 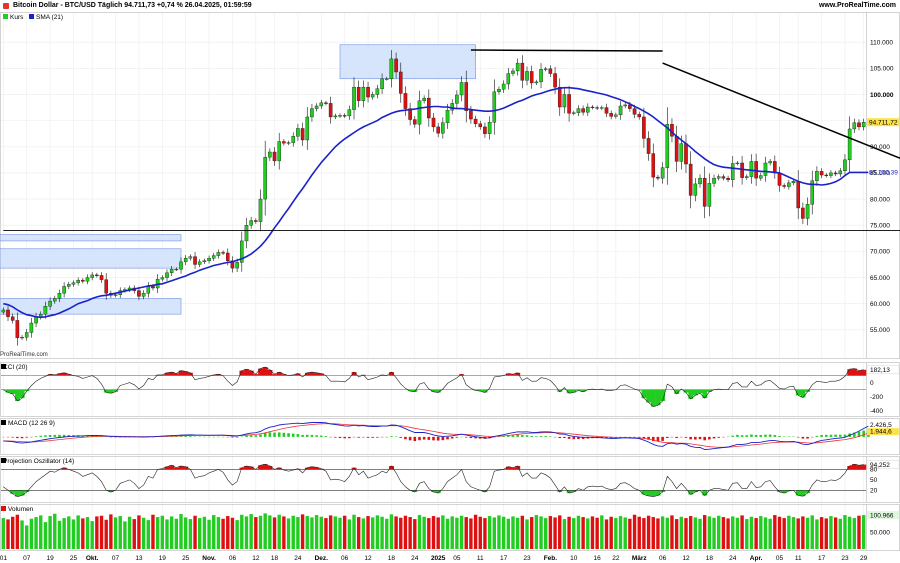 I want to click on x-tick-label: 12, so click(x=368, y=558).